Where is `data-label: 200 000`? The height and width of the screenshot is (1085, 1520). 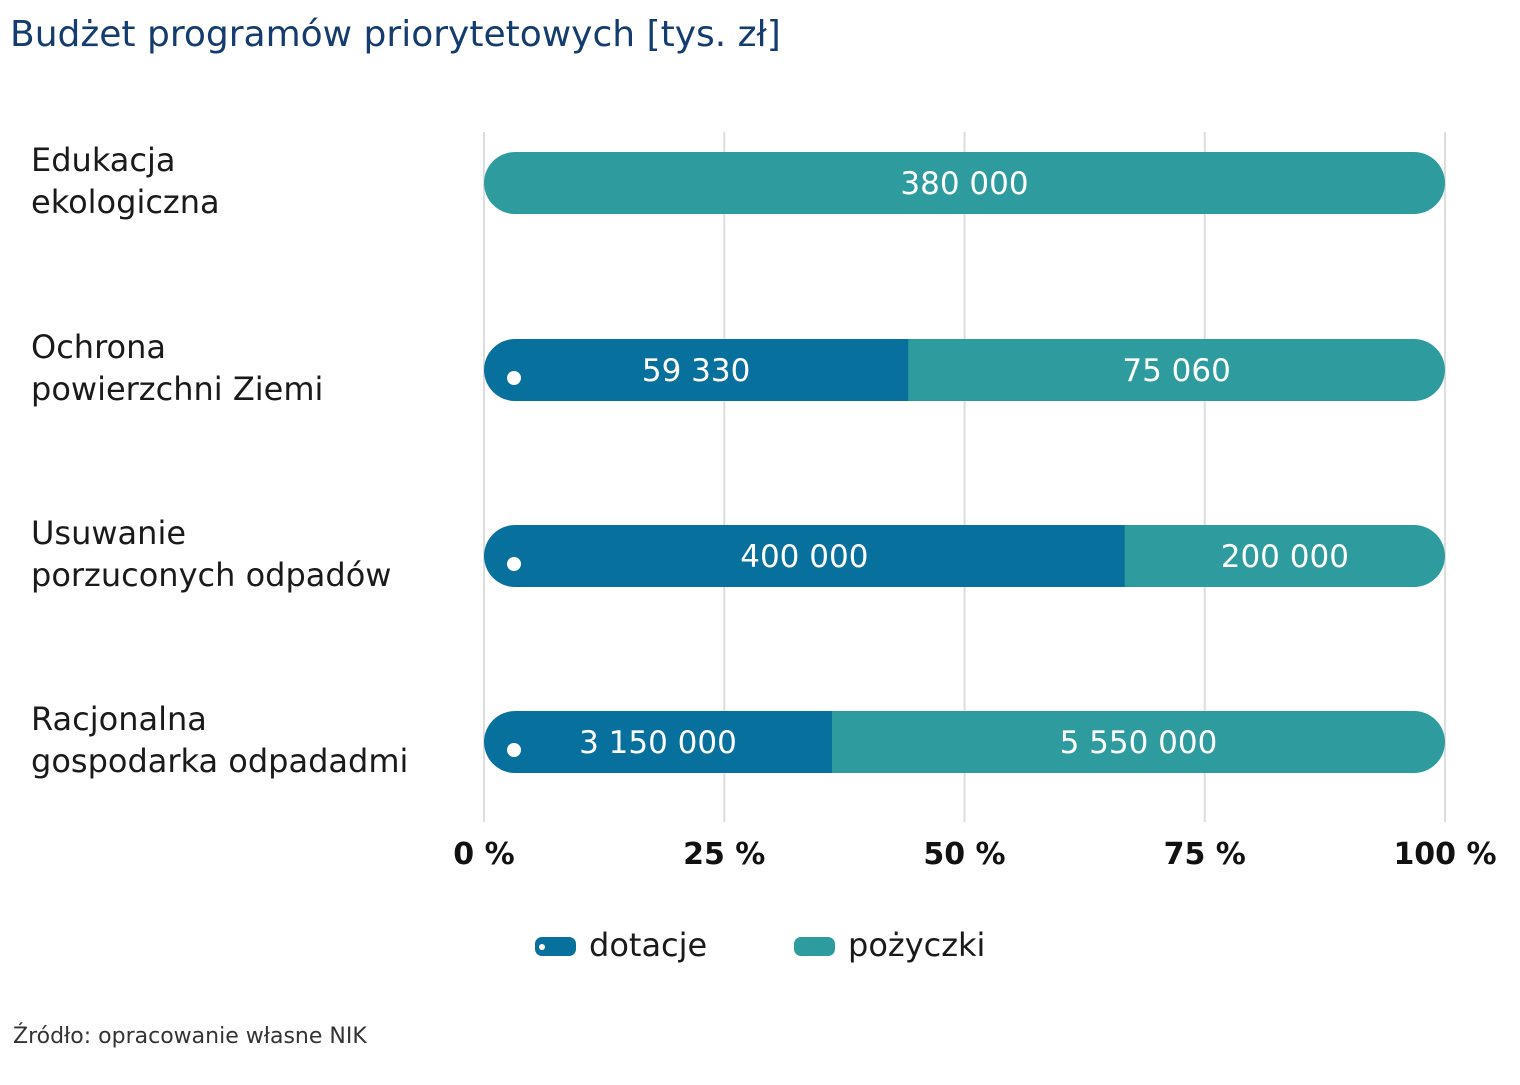 data-label: 200 000 is located at coordinates (1285, 557).